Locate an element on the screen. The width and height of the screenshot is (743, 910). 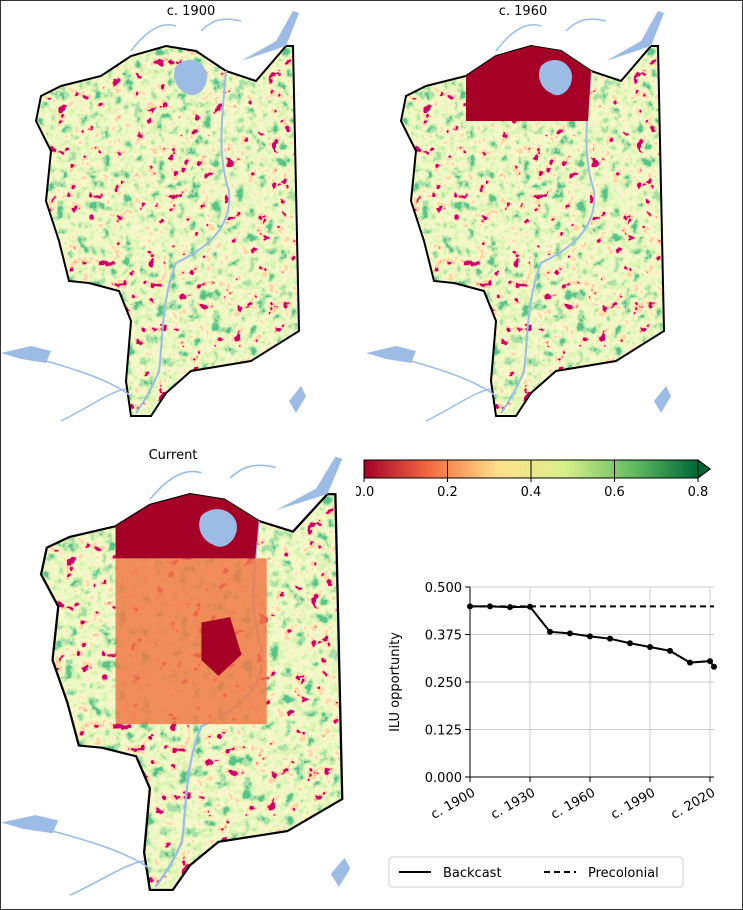
colorbar: 0.0 0.2 0.4 0.6 0.8 is located at coordinates (533, 479).